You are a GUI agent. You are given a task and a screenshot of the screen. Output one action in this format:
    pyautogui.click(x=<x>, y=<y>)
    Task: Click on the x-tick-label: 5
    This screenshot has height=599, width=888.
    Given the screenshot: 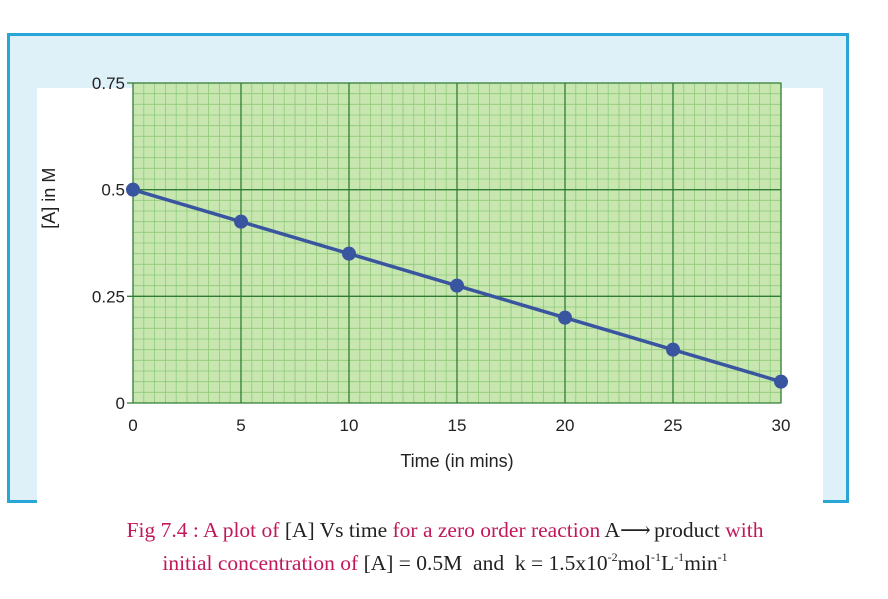 What is the action you would take?
    pyautogui.click(x=240, y=425)
    